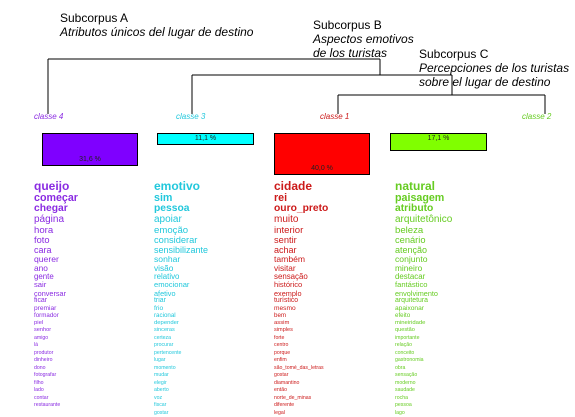 This screenshot has width=575, height=417. I want to click on word-item: aberto, so click(161, 390).